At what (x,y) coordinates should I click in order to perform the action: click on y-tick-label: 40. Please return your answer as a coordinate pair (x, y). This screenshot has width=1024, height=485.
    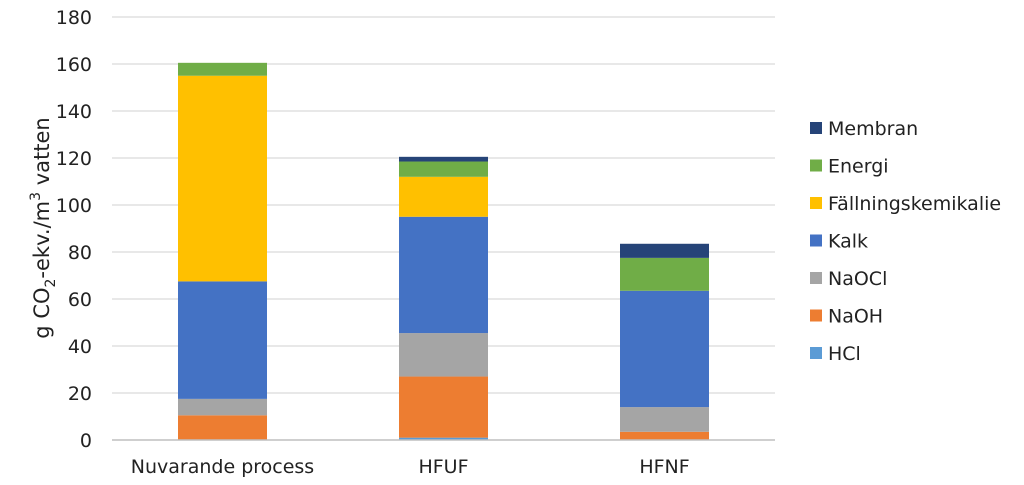
    Looking at the image, I should click on (80, 347).